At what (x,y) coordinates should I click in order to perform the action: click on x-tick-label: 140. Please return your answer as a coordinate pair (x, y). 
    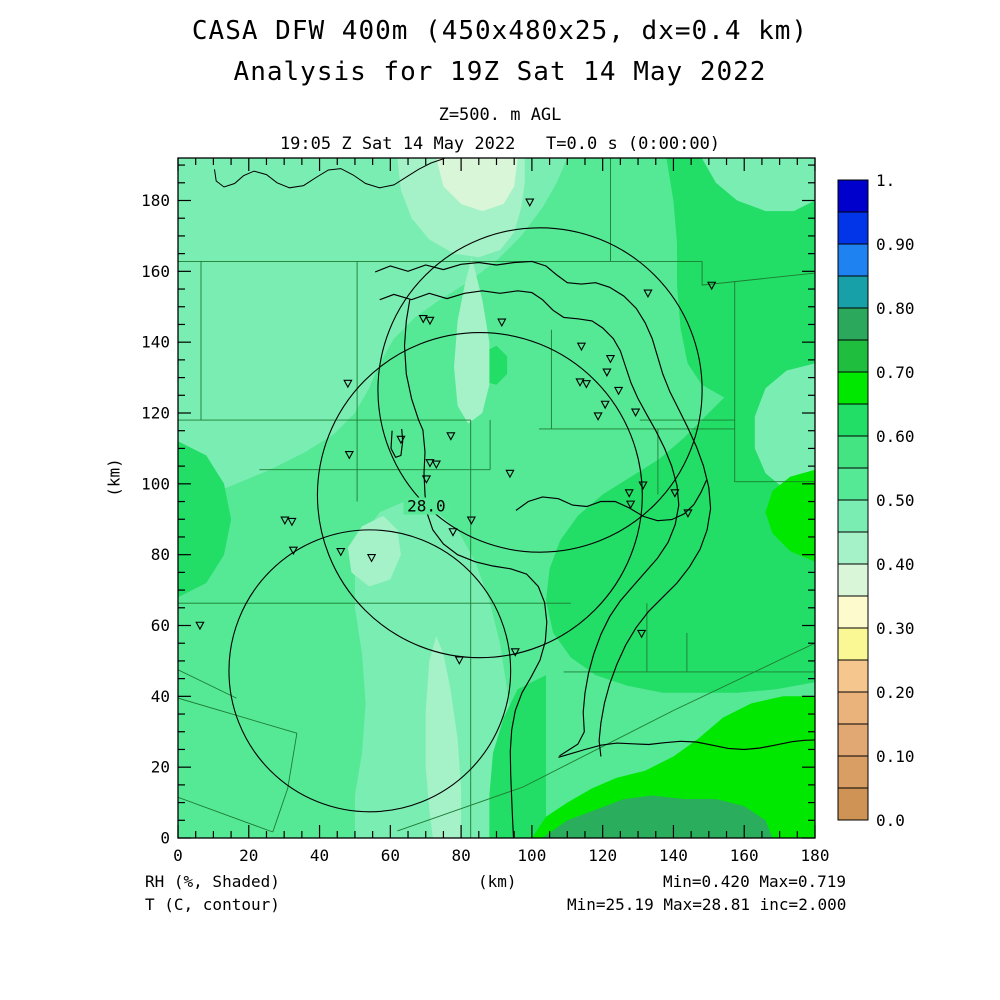
    Looking at the image, I should click on (673, 855).